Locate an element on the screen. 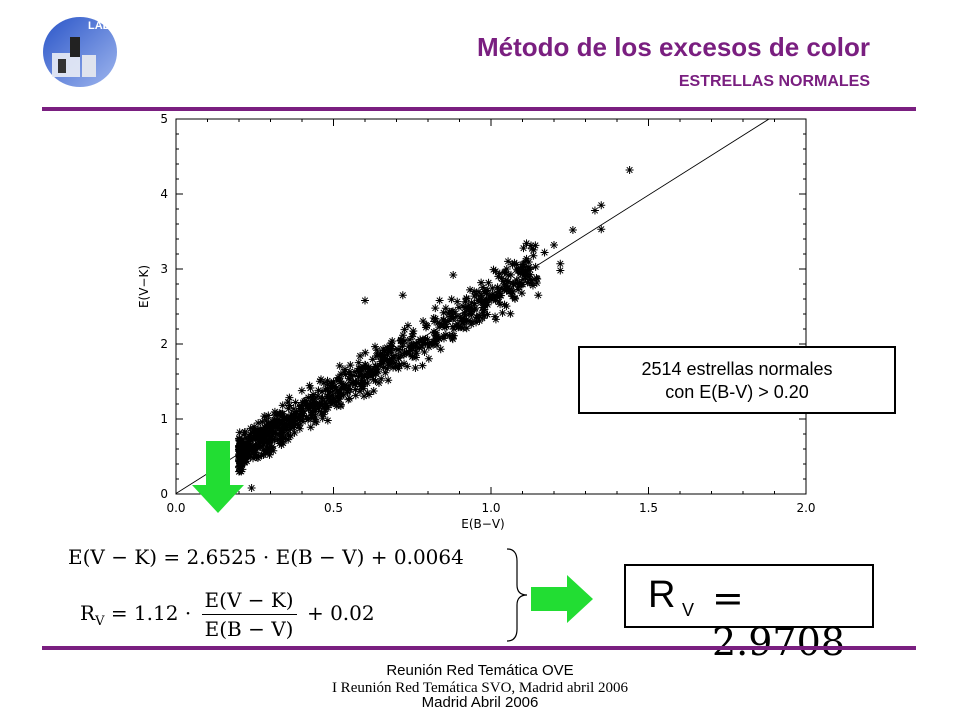 Image resolution: width=960 pixels, height=720 pixels. right-arrow-icon is located at coordinates (562, 599).